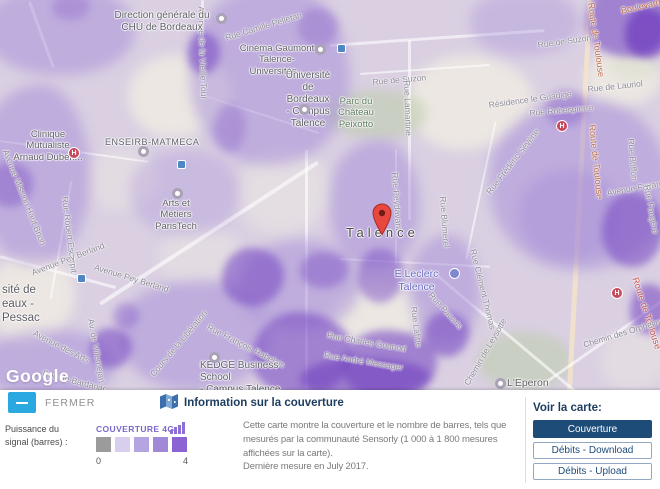 This screenshot has height=489, width=660. What do you see at coordinates (567, 408) in the screenshot?
I see `sidebar-title: Voir la carte:` at bounding box center [567, 408].